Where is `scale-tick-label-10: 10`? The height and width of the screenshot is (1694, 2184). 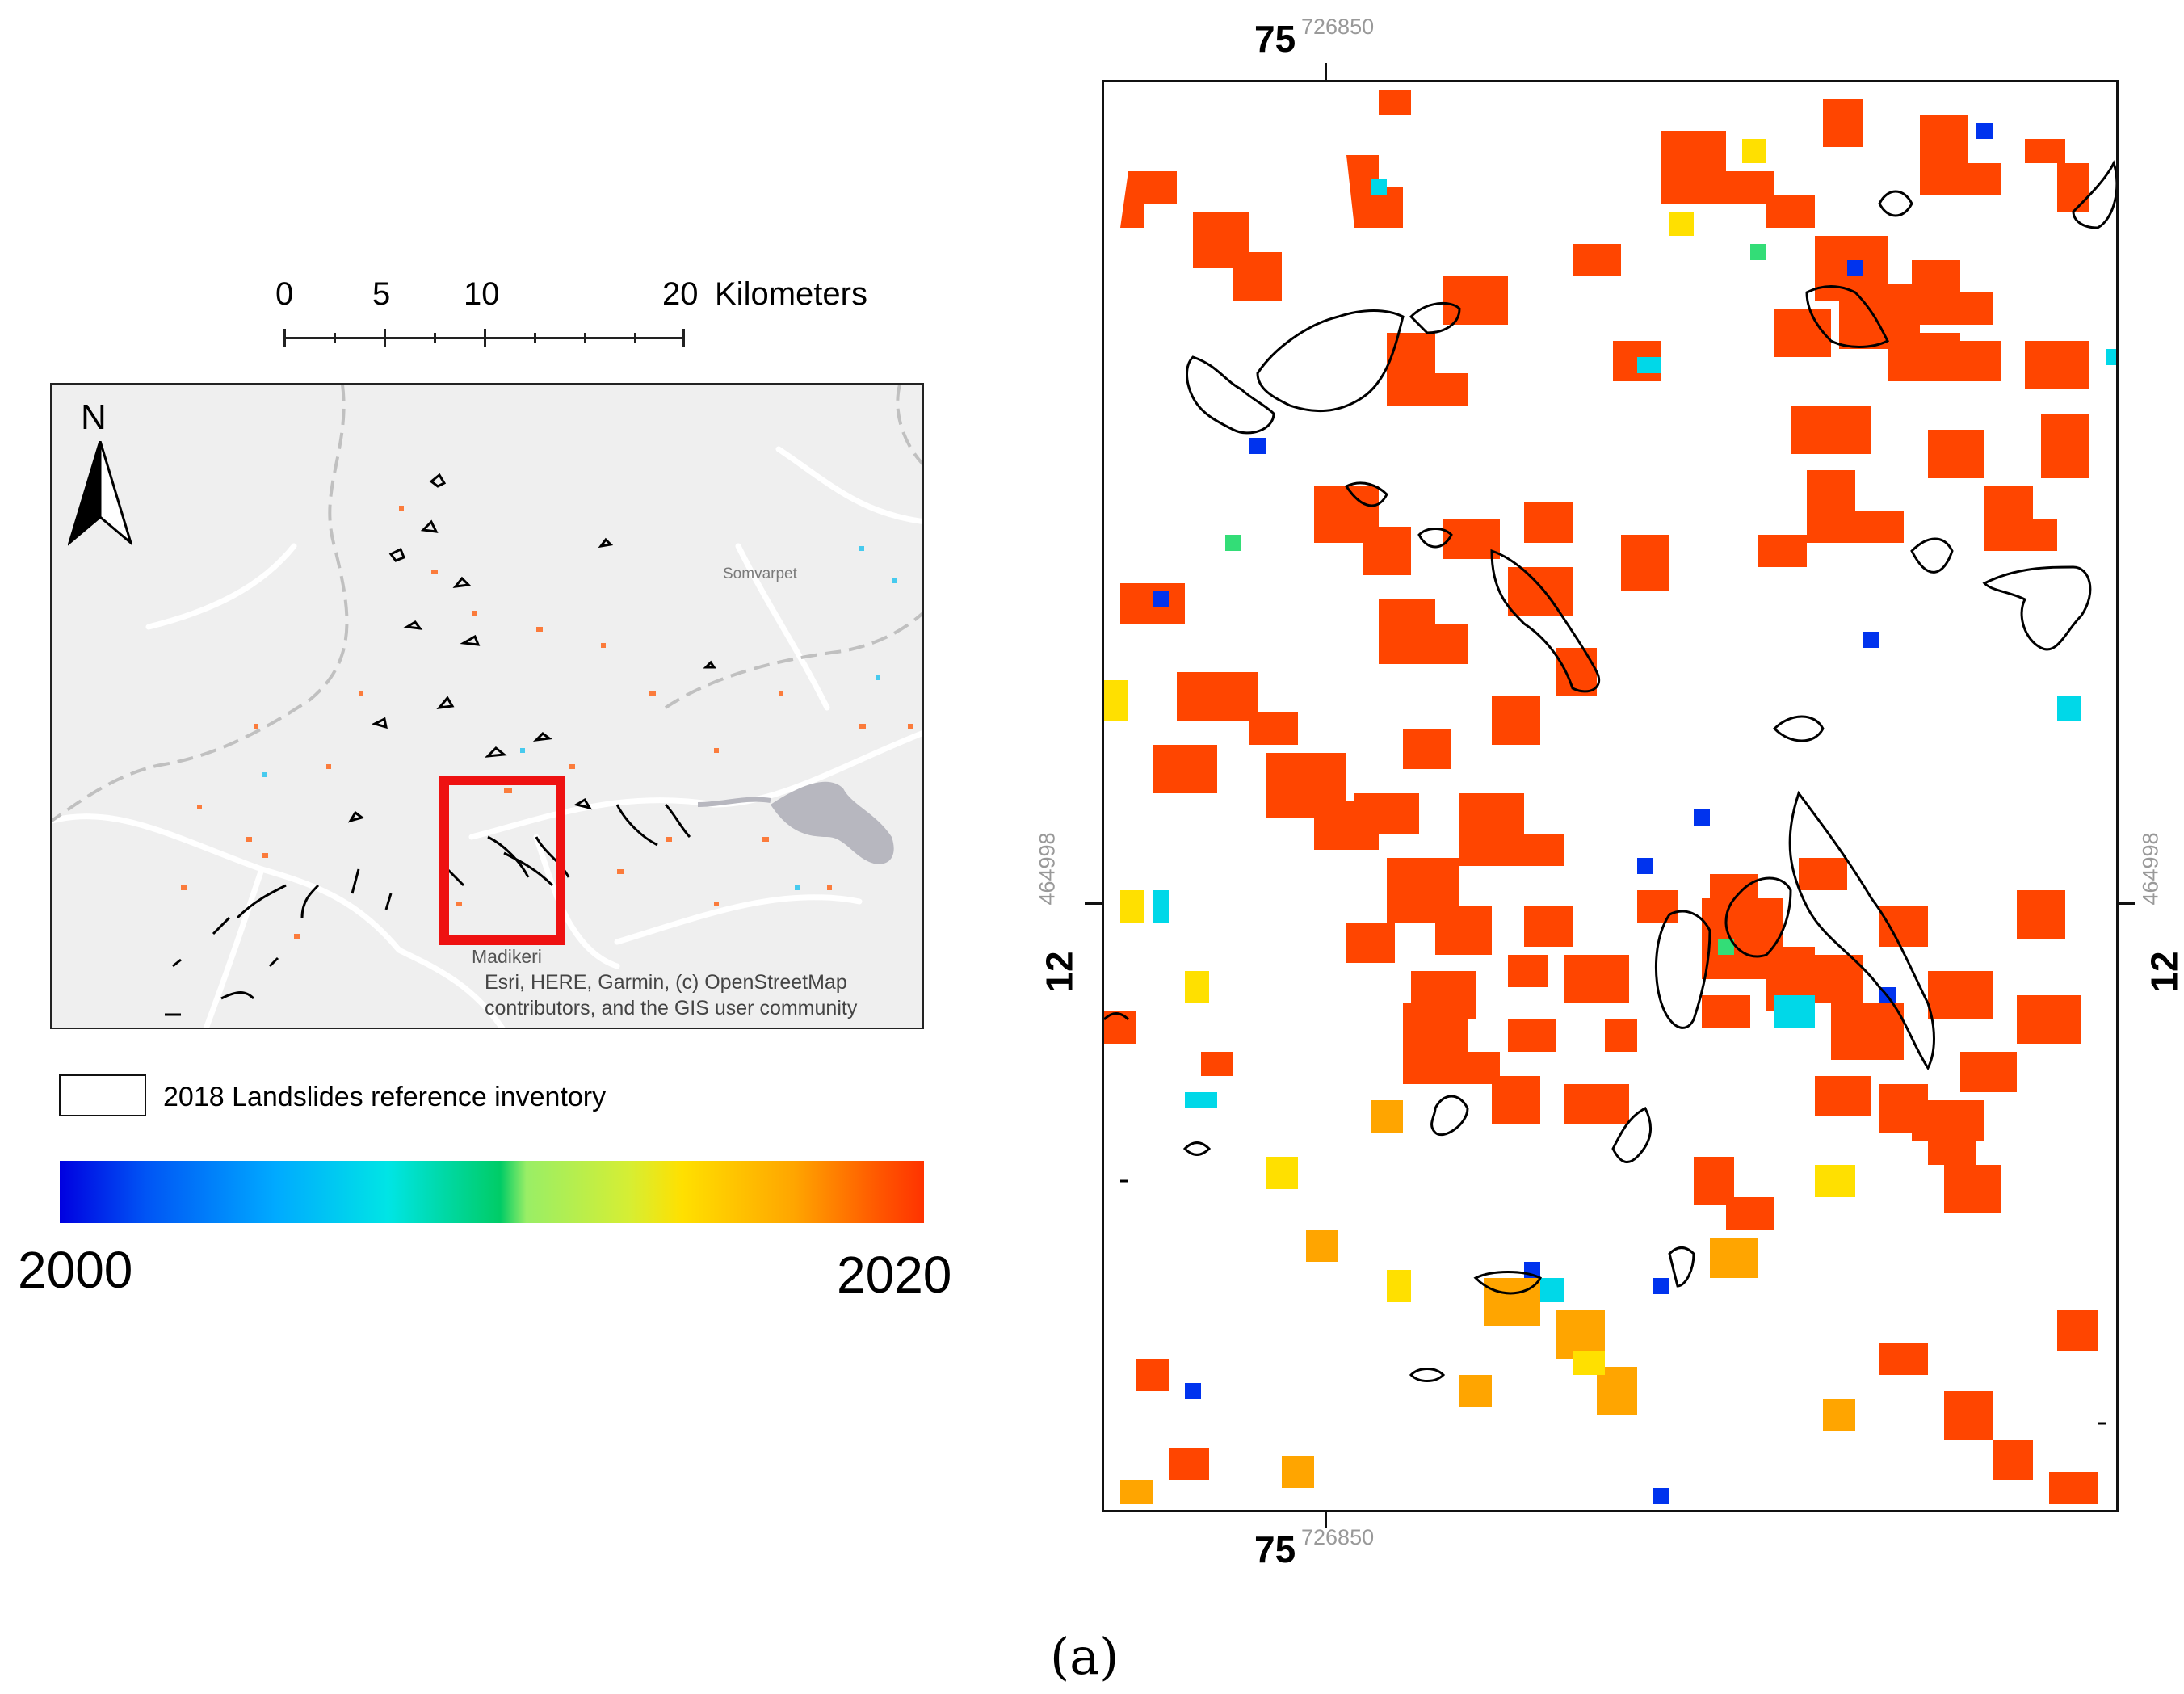 scale-tick-label-10: 10 is located at coordinates (482, 294).